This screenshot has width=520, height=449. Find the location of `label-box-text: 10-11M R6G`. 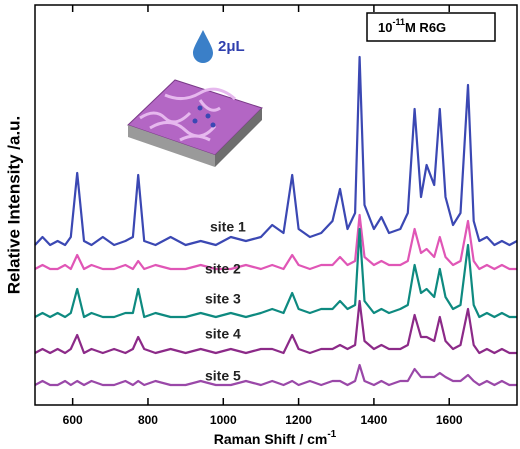

label-box-text: 10-11M R6G is located at coordinates (412, 26).